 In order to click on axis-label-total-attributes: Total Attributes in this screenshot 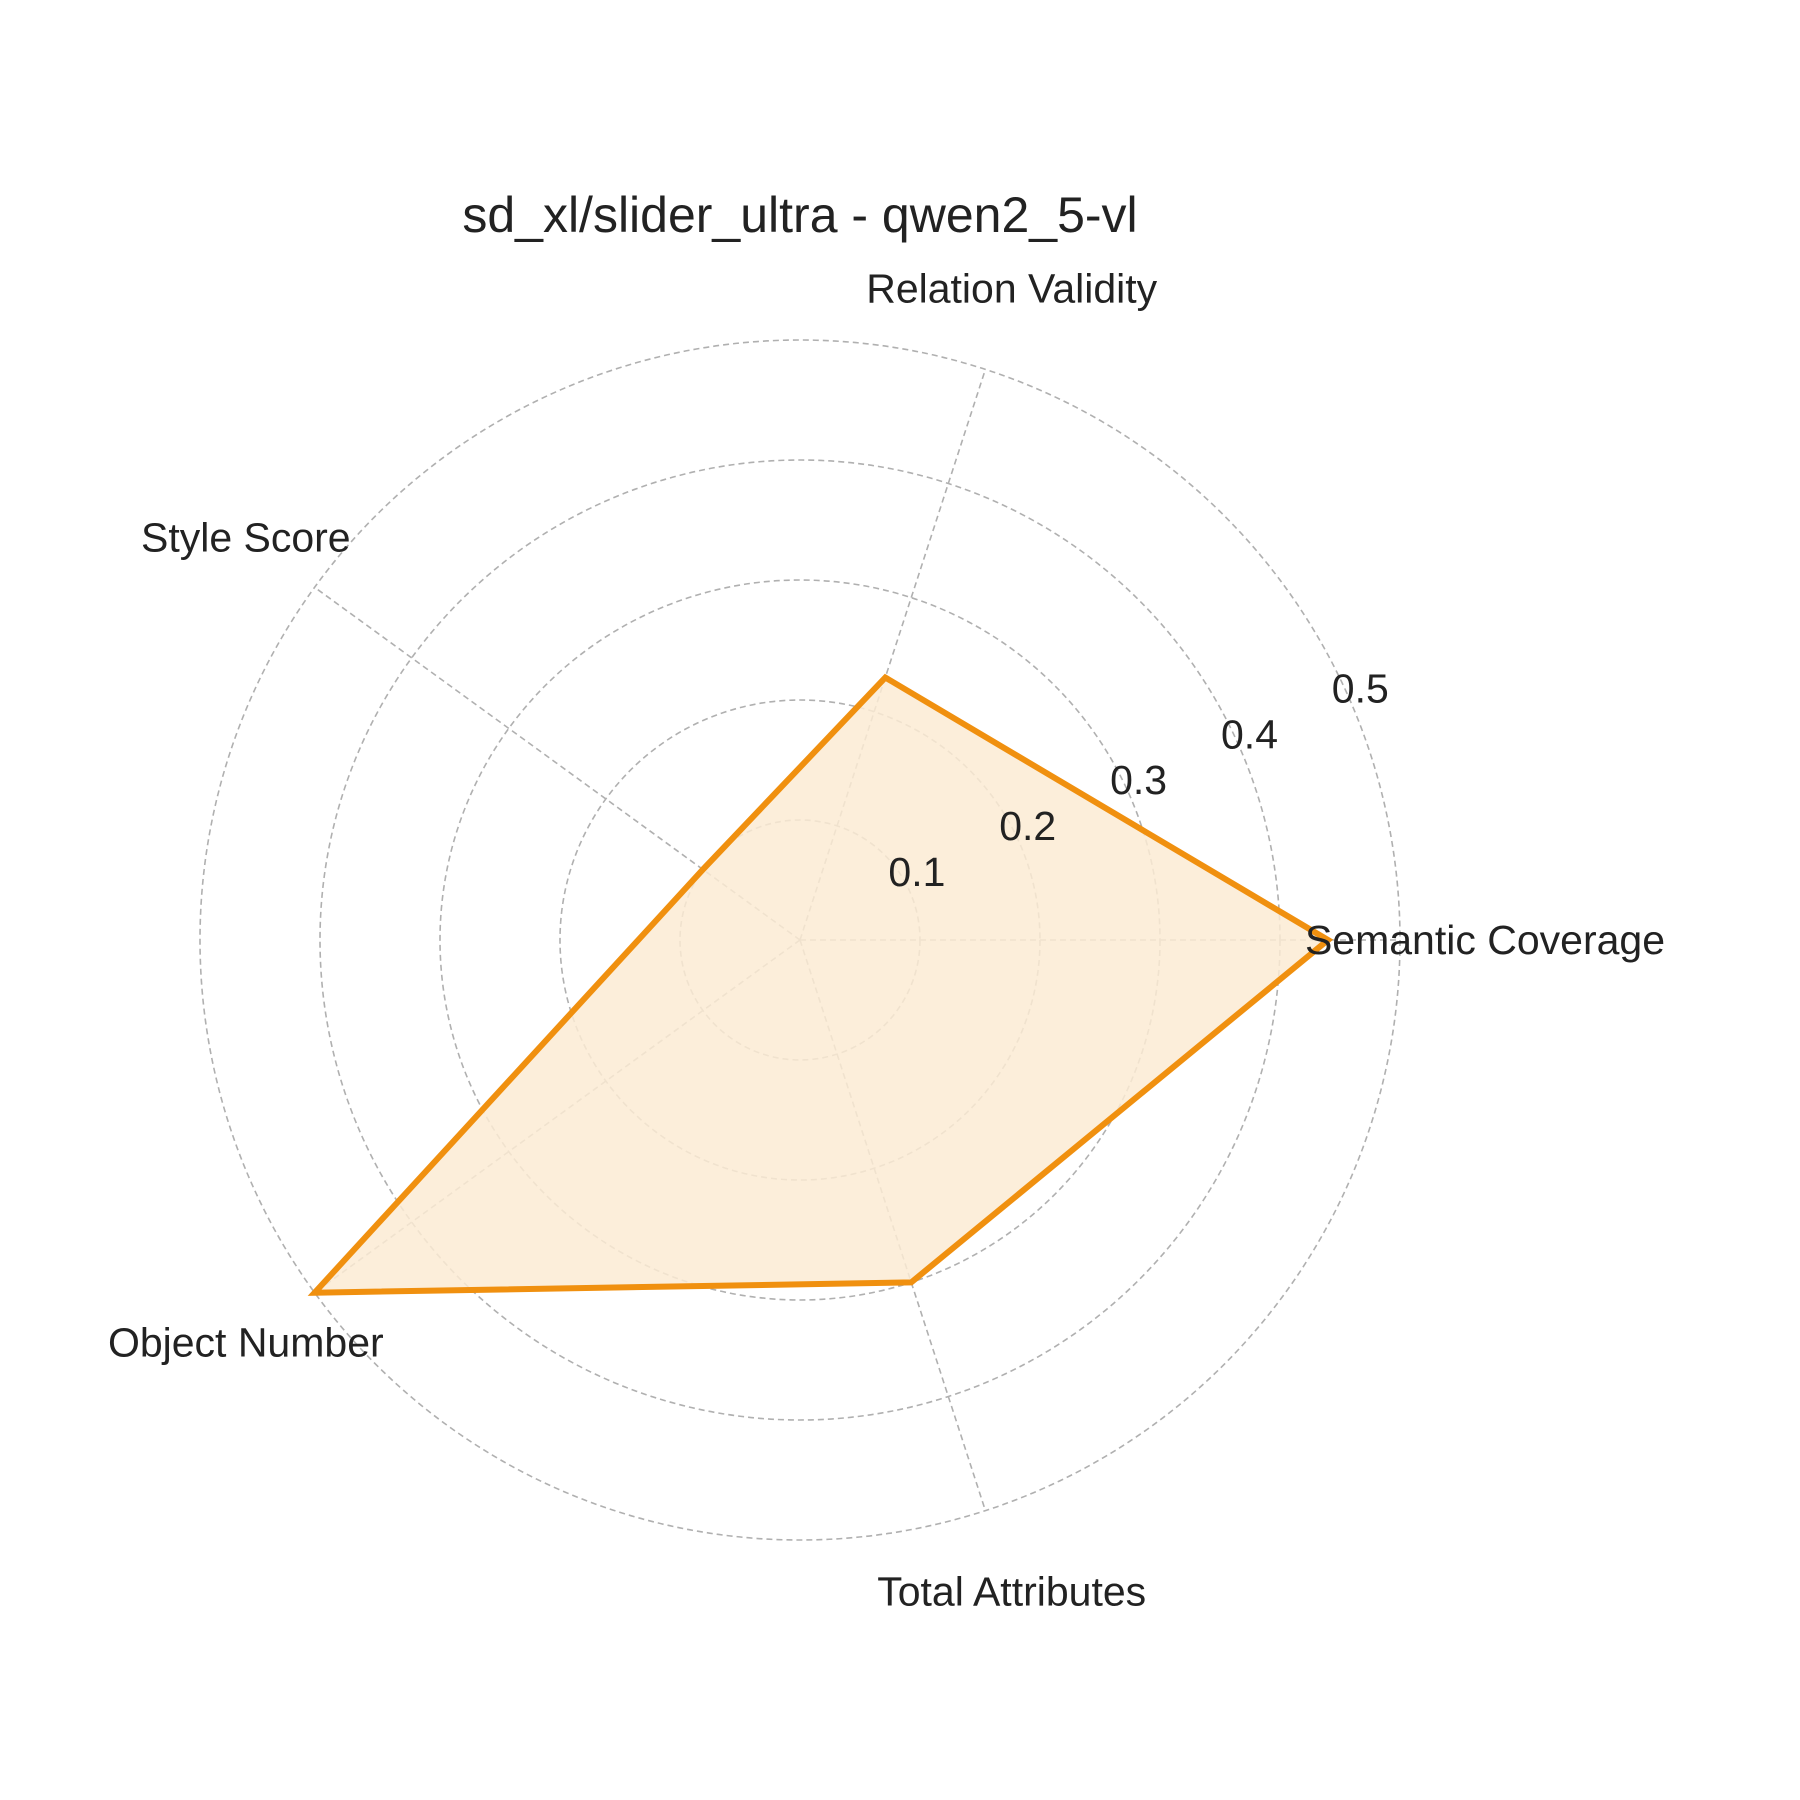, I will do `click(1011, 1592)`.